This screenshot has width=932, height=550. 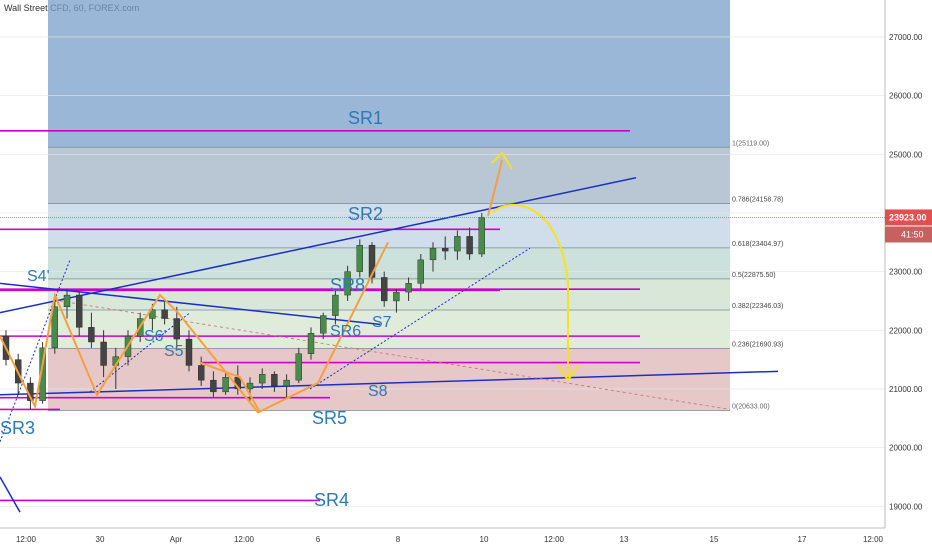 What do you see at coordinates (757, 344) in the screenshot?
I see `fib-label: 0.236(21690.93)` at bounding box center [757, 344].